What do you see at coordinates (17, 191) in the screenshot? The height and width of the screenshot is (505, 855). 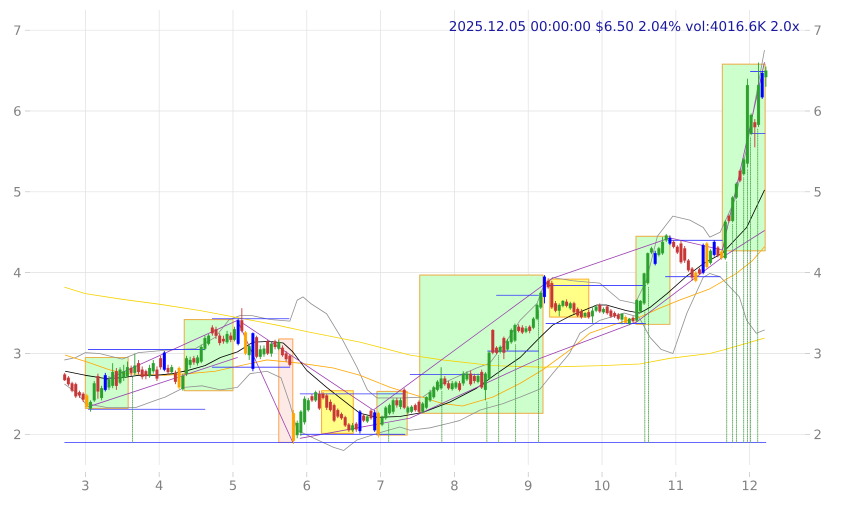 I see `y-tick-label: 5` at bounding box center [17, 191].